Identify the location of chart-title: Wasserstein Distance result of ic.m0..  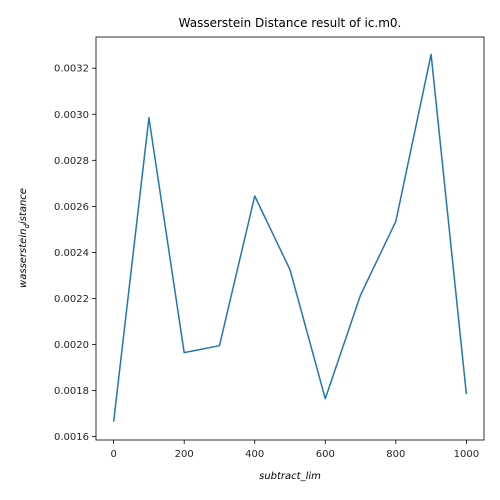
(290, 23).